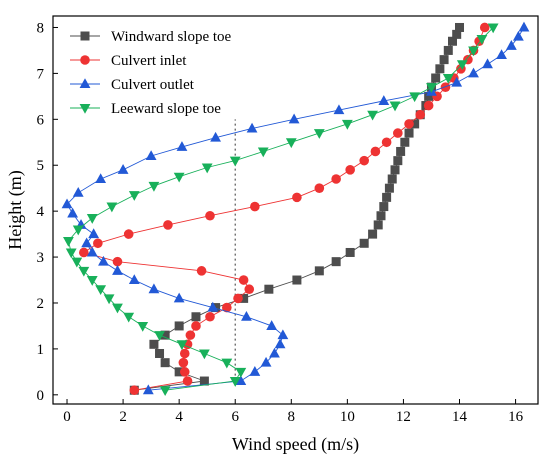  I want to click on legend-label: Culvert inlet, so click(149, 61).